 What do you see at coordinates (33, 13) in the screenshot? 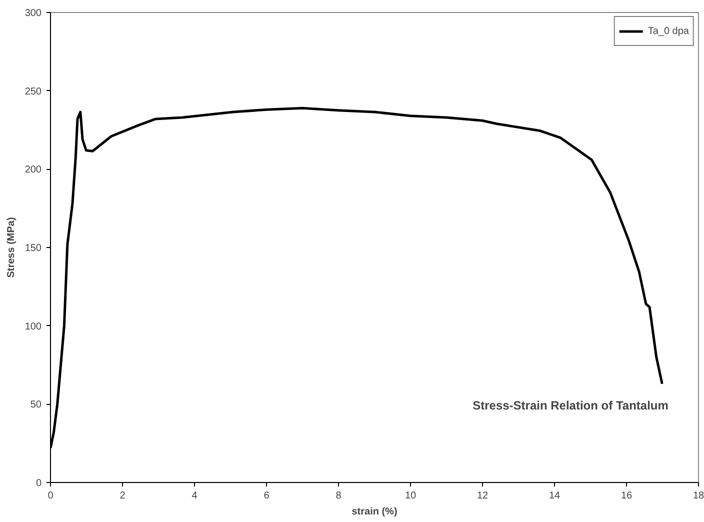
I see `y-tick-label: 300` at bounding box center [33, 13].